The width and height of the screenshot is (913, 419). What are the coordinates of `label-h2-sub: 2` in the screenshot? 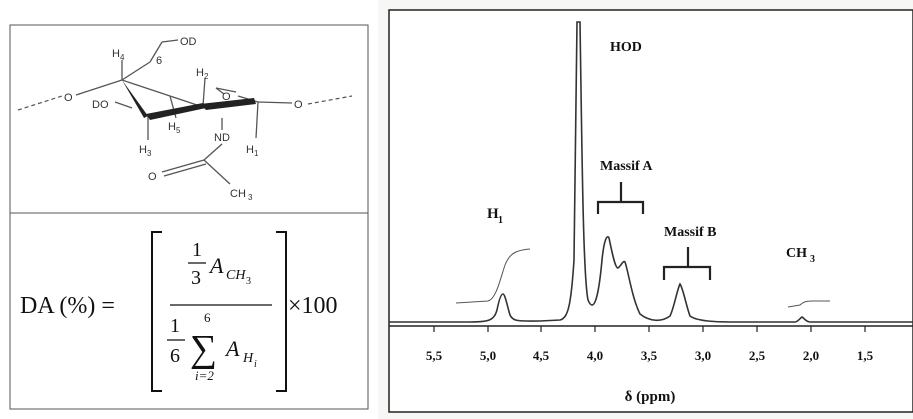 It's located at (206, 76).